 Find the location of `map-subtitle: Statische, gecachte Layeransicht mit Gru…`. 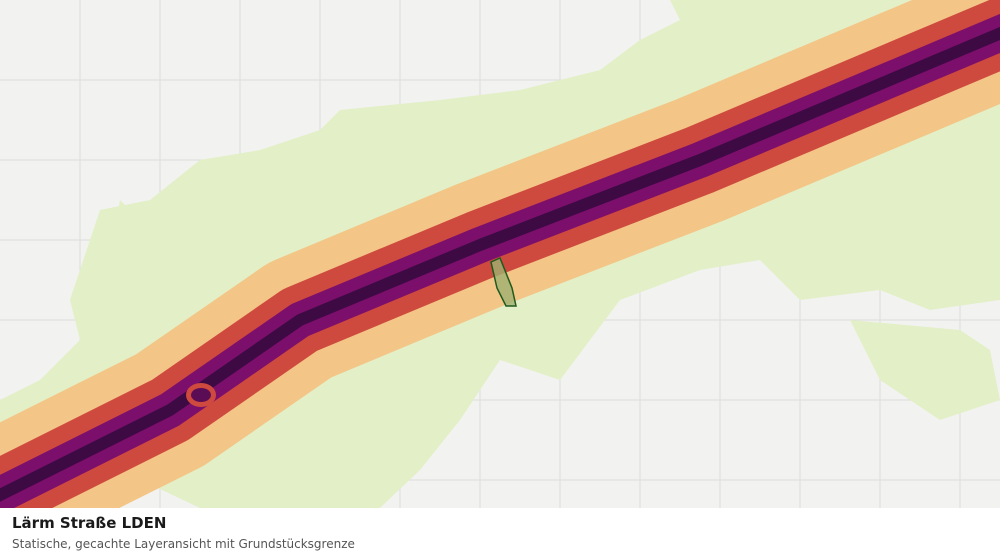

map-subtitle: Statische, gecachte Layeransicht mit Gru… is located at coordinates (183, 544).